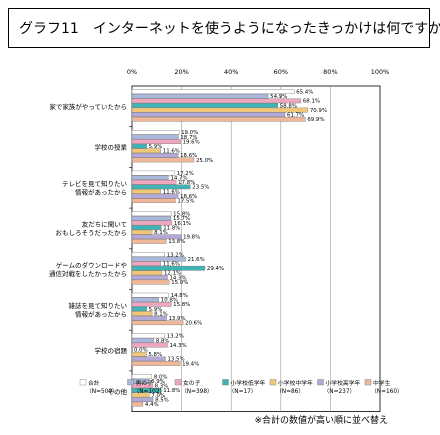 The width and height of the screenshot is (440, 435). Describe the element at coordinates (92, 233) in the screenshot. I see `category-label: おもしろそうだったから` at that location.